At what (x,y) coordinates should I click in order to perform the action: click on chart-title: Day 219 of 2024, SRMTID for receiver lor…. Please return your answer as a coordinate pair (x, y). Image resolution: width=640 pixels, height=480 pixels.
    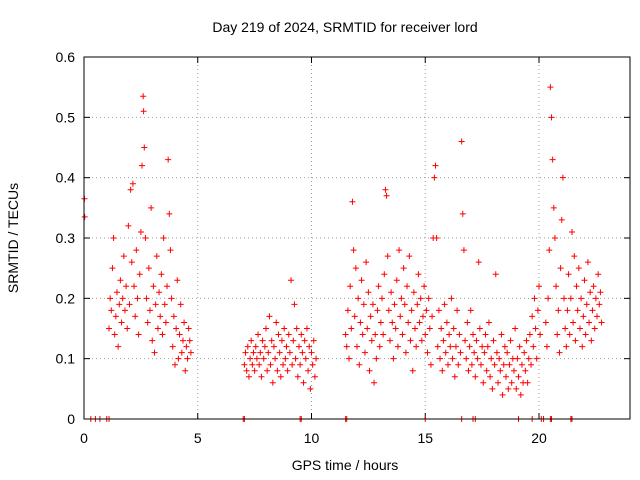
    Looking at the image, I should click on (344, 27).